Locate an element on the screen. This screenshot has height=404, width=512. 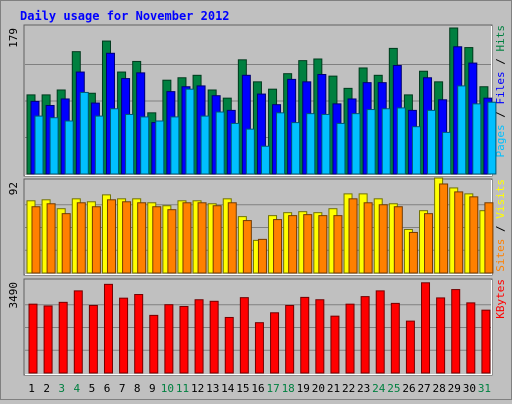
x-tick-label: 28 is located at coordinates (439, 388).